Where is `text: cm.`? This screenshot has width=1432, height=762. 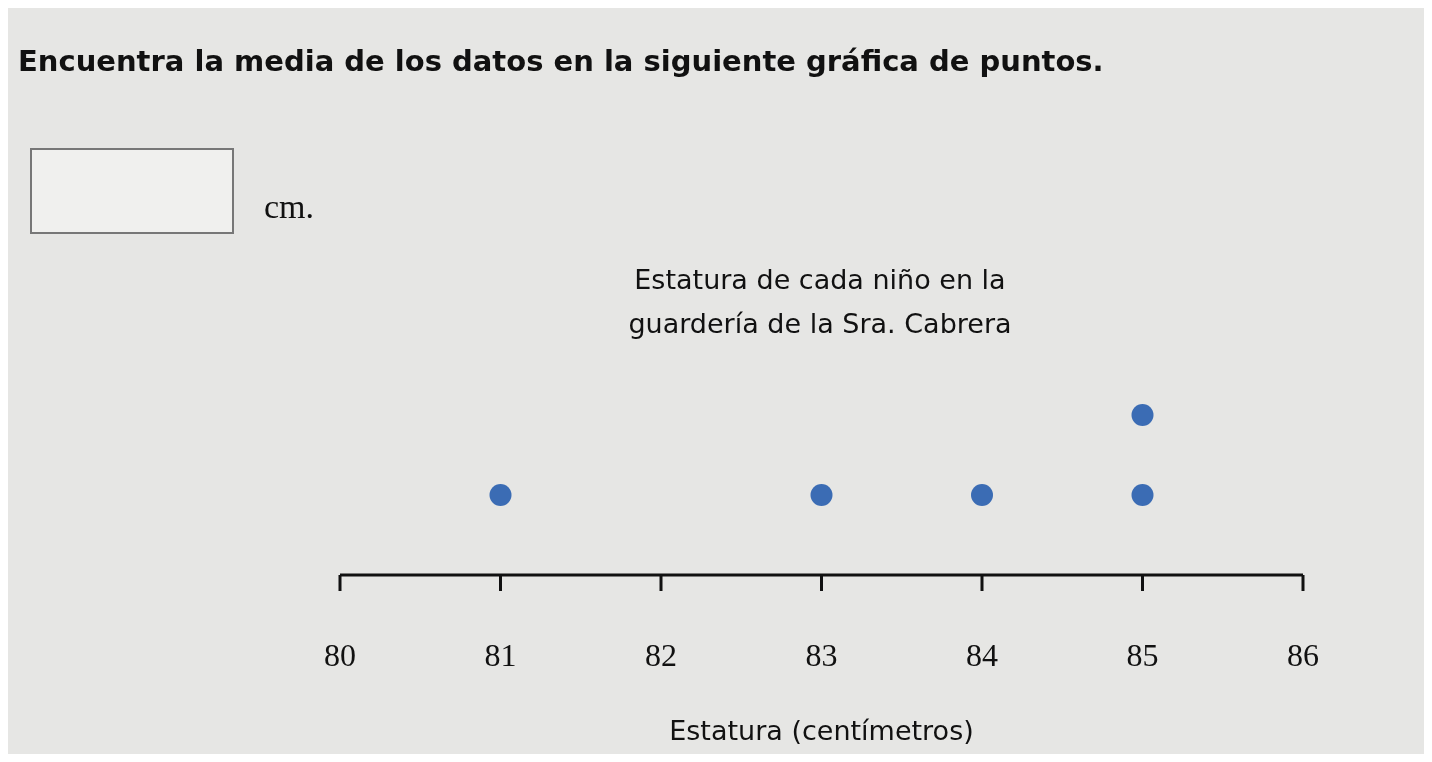
text: cm. is located at coordinates (289, 207).